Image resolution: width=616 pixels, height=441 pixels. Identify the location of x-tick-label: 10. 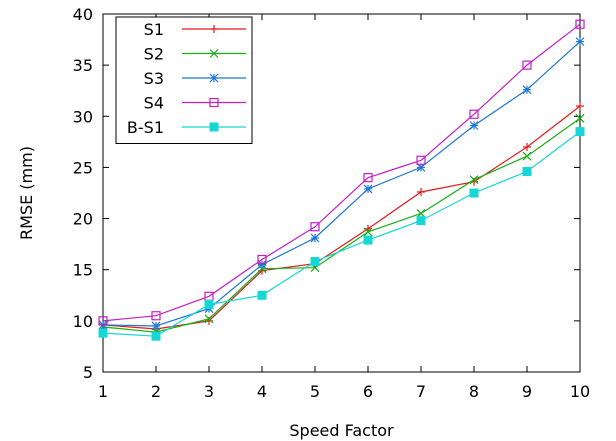
(580, 391).